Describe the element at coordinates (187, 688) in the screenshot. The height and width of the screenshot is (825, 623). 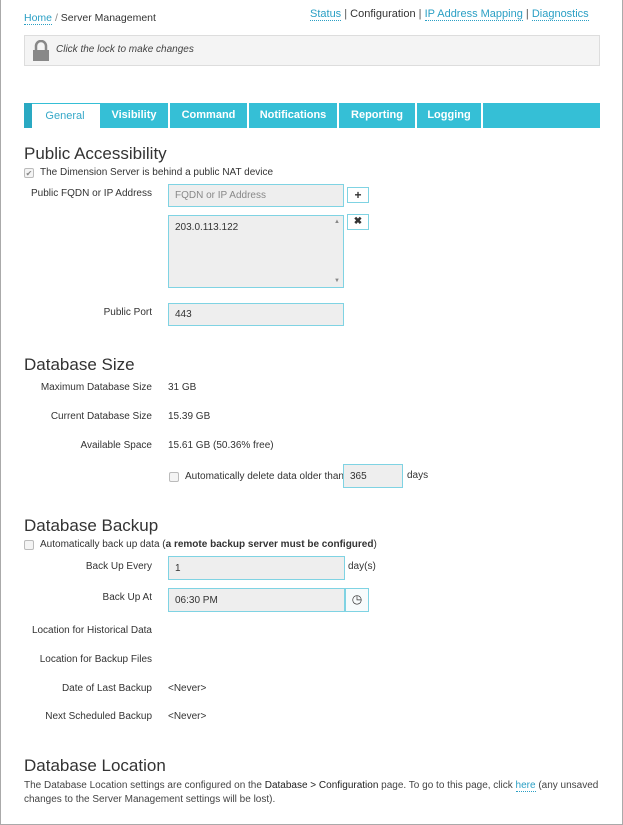
I see `last-backup-value: <Never>` at that location.